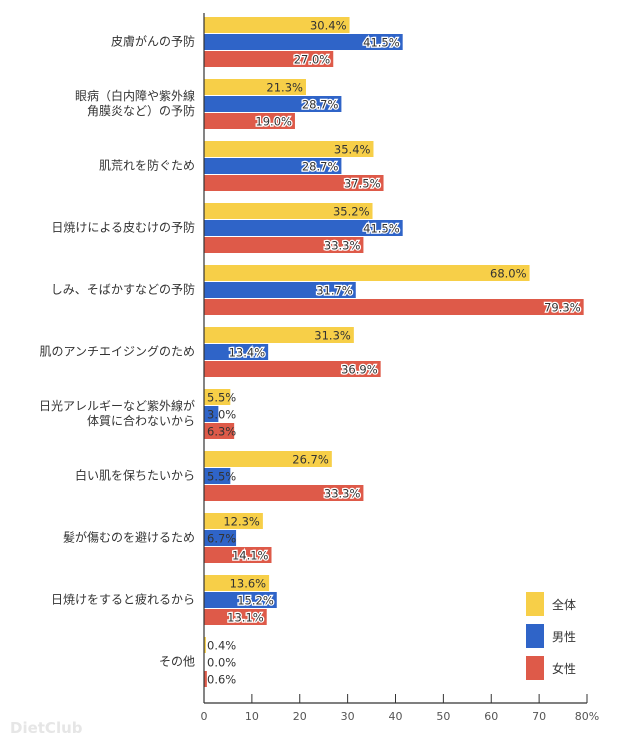 The image size is (640, 743). I want to click on category-label: 皮膚がんの予防, so click(153, 41).